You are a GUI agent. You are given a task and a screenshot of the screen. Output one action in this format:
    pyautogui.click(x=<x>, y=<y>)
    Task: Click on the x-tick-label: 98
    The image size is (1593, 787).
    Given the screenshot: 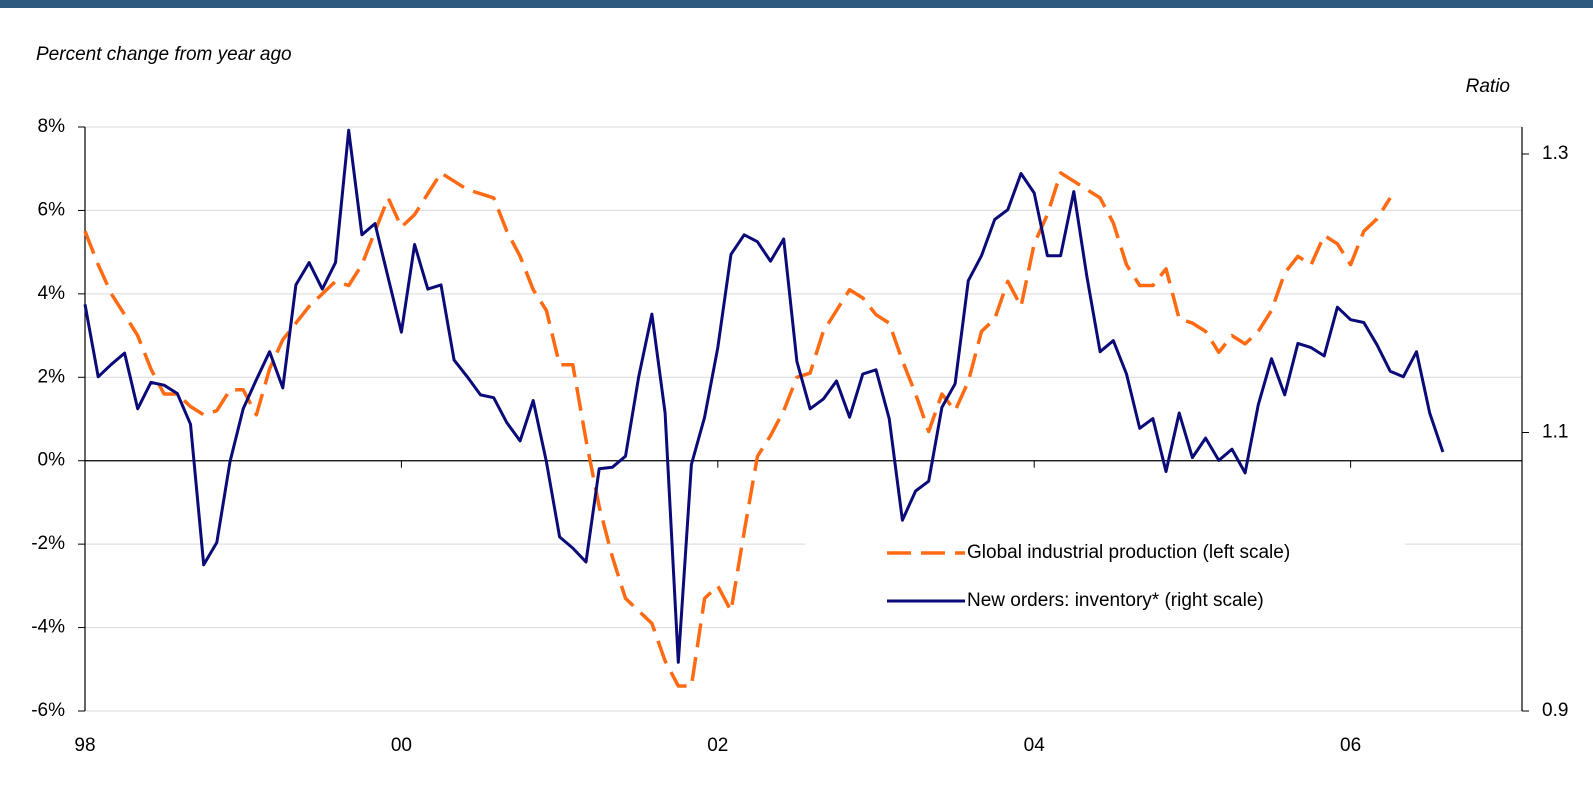 What is the action you would take?
    pyautogui.click(x=84, y=745)
    